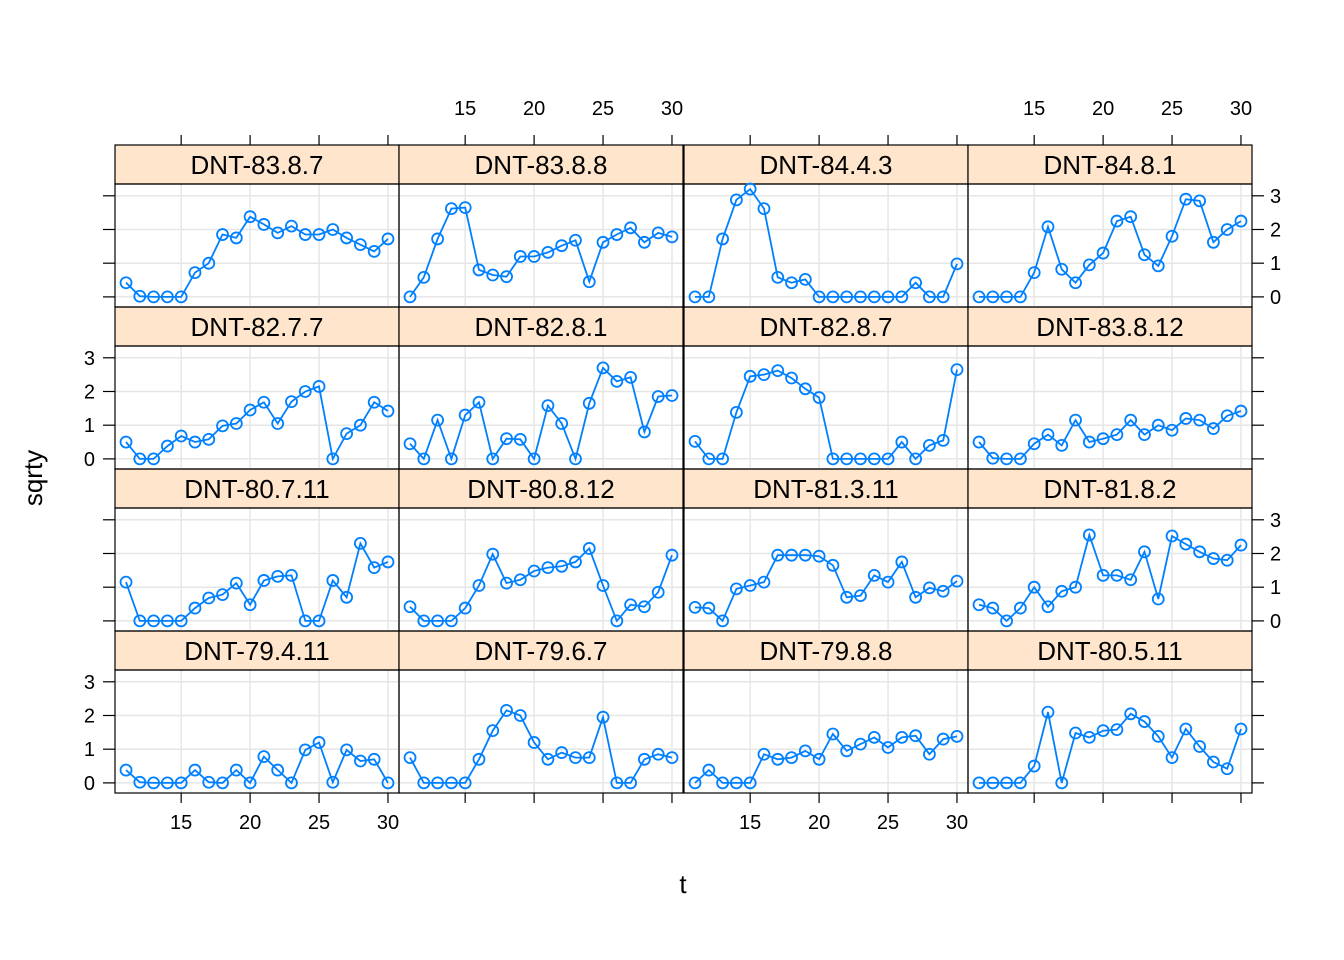 The height and width of the screenshot is (960, 1344). Describe the element at coordinates (1275, 588) in the screenshot. I see `y-tick-label-right: 1` at that location.